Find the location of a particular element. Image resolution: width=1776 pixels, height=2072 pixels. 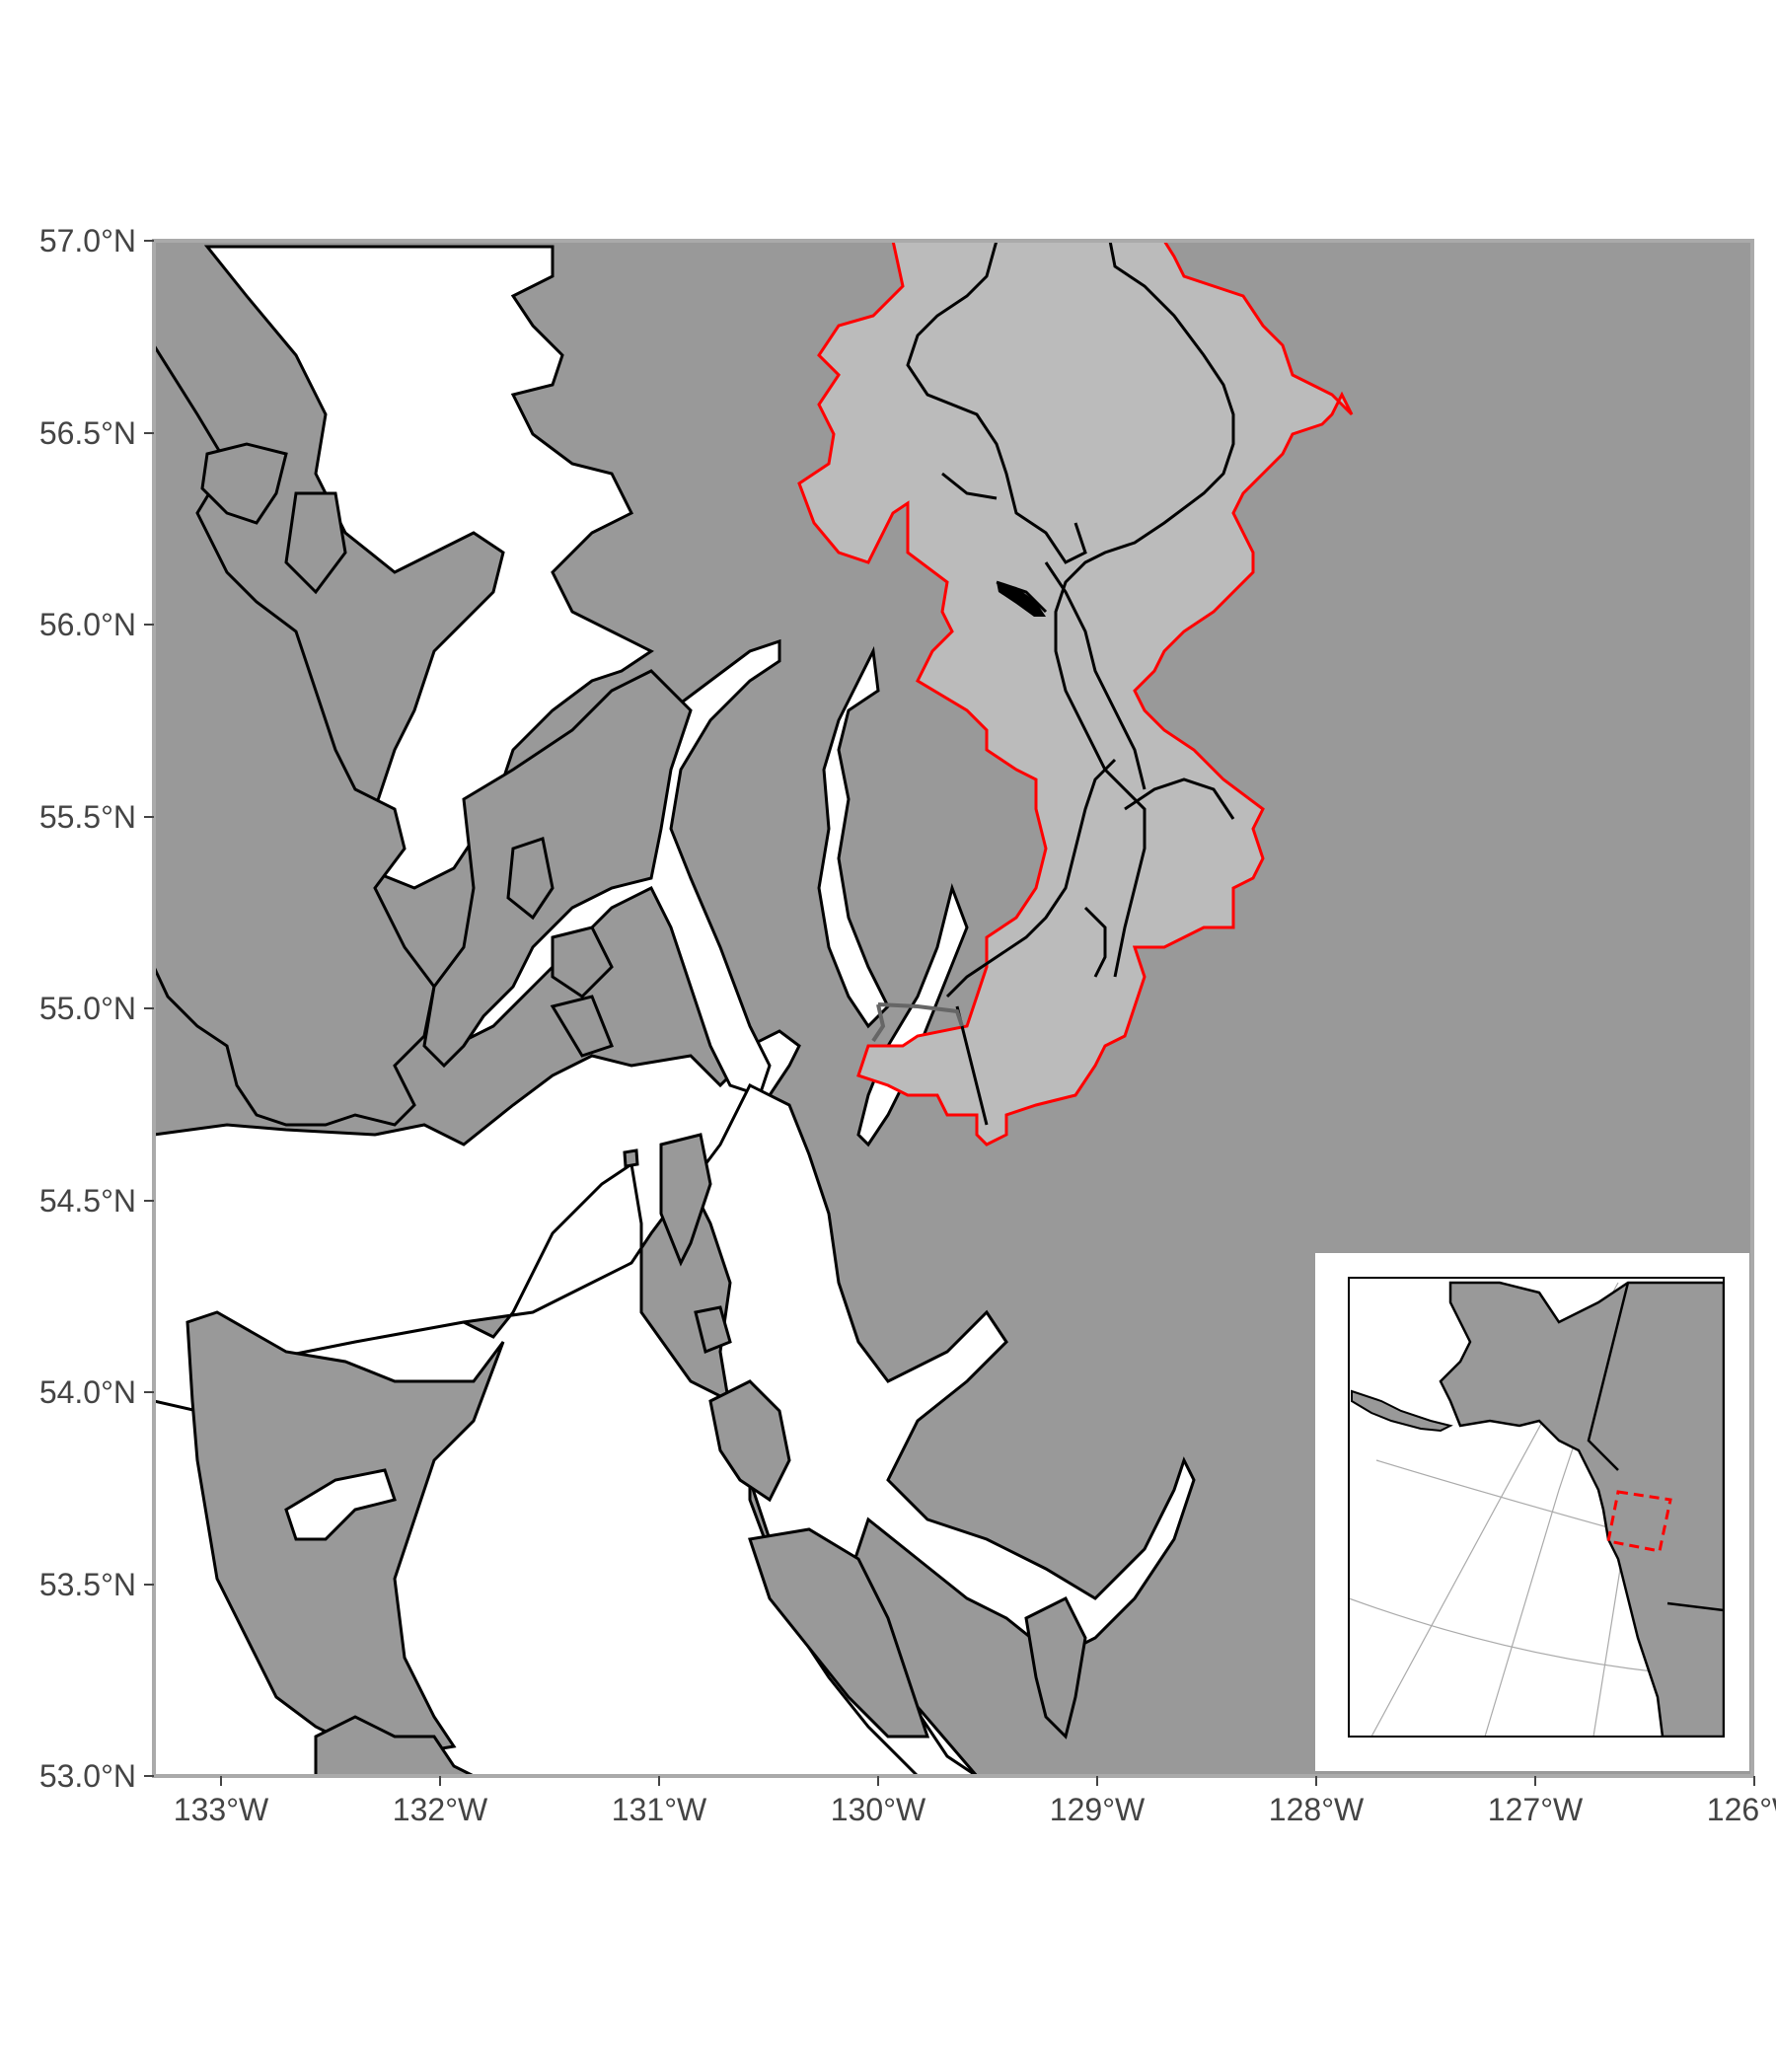

x-tick-label: 128°W is located at coordinates (1317, 1810).